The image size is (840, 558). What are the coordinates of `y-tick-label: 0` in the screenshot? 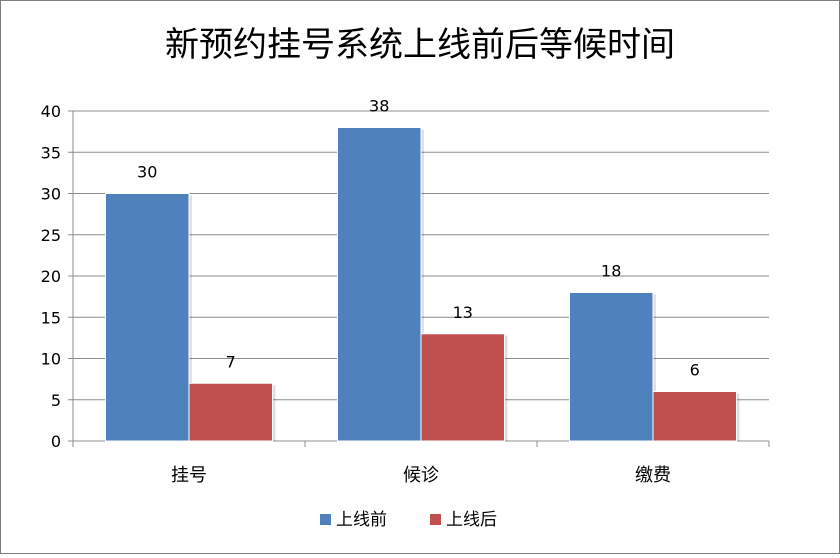 It's located at (56, 441).